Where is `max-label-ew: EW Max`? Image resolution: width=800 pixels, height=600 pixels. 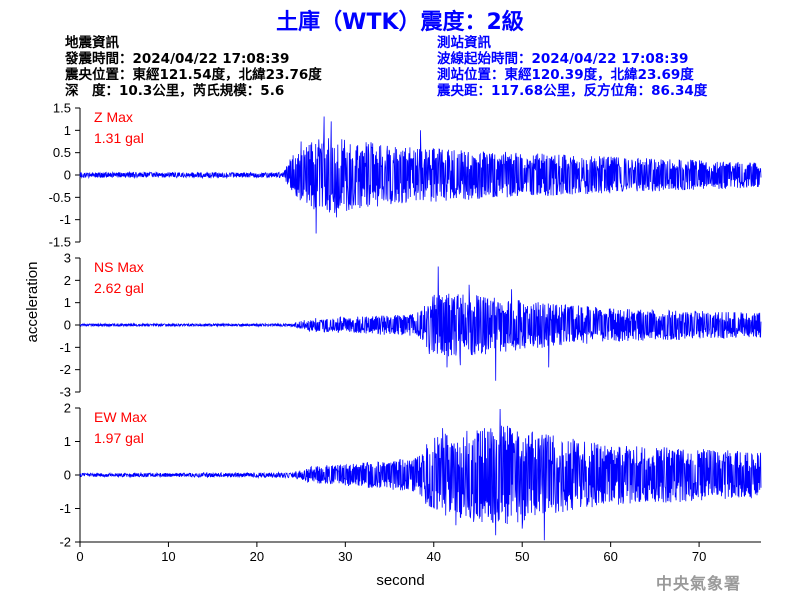
max-label-ew: EW Max is located at coordinates (120, 417).